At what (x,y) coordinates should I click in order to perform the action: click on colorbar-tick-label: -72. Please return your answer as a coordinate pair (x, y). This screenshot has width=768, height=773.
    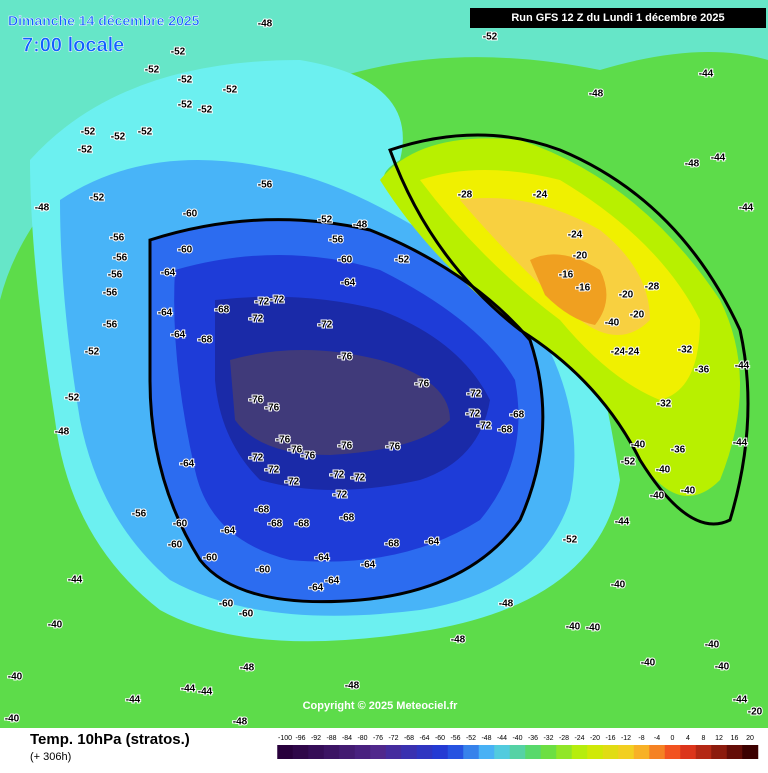
    Looking at the image, I should click on (393, 738).